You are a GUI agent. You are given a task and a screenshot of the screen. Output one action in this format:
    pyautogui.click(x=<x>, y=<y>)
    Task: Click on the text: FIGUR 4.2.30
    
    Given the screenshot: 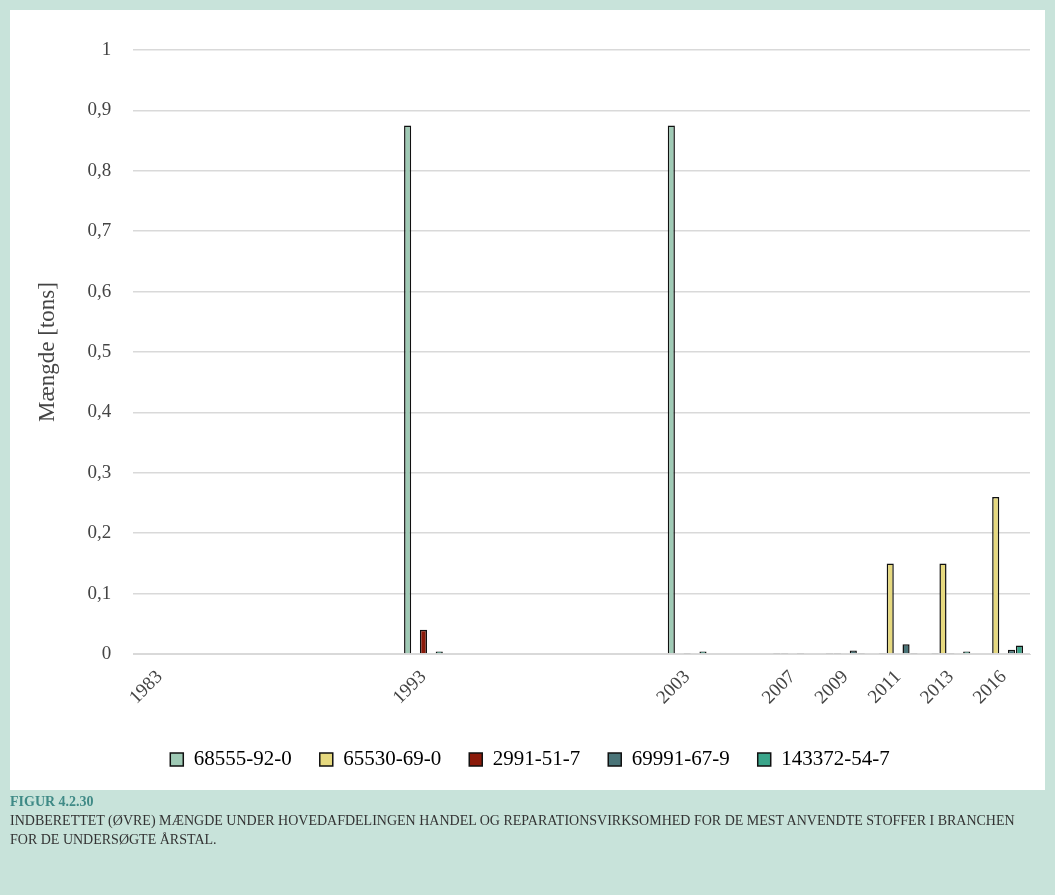 What is the action you would take?
    pyautogui.click(x=52, y=802)
    